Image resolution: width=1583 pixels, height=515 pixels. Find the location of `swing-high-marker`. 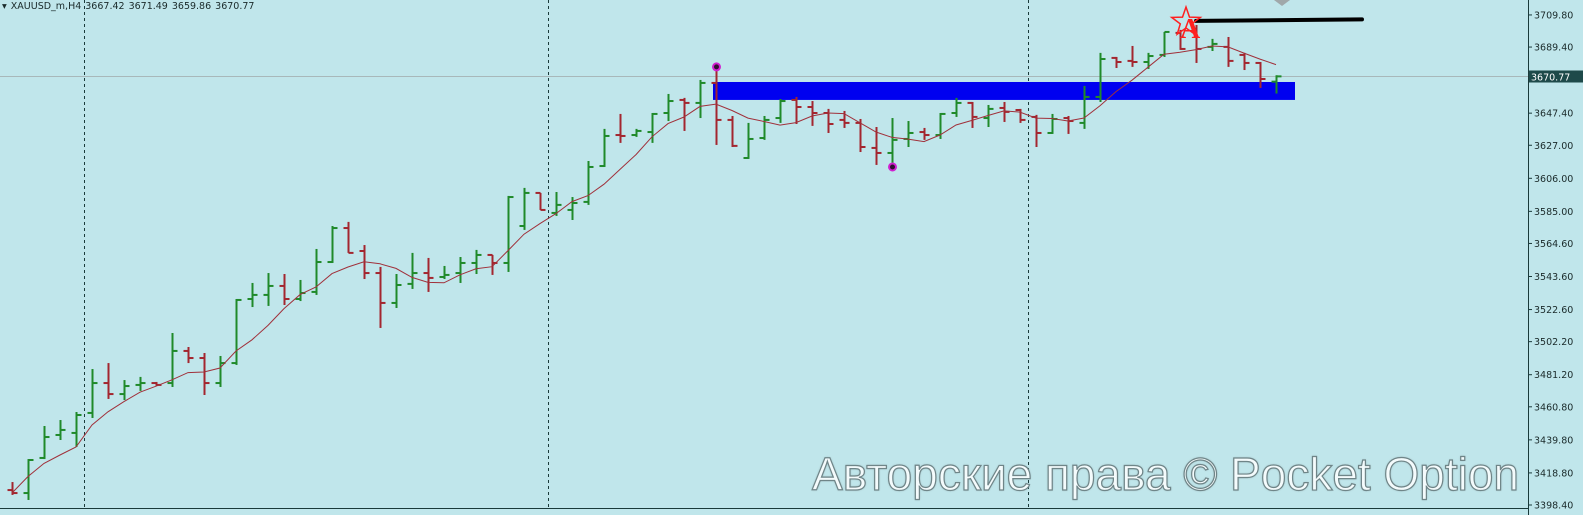

swing-high-marker is located at coordinates (716, 67).